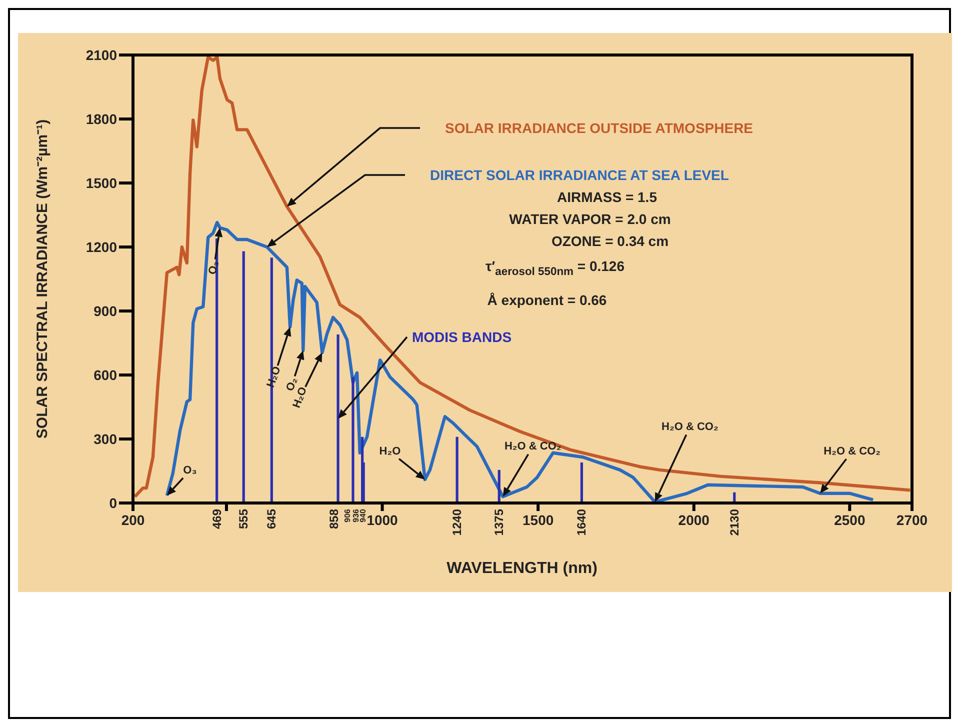  Describe the element at coordinates (106, 438) in the screenshot. I see `y-tick-label: 300` at that location.